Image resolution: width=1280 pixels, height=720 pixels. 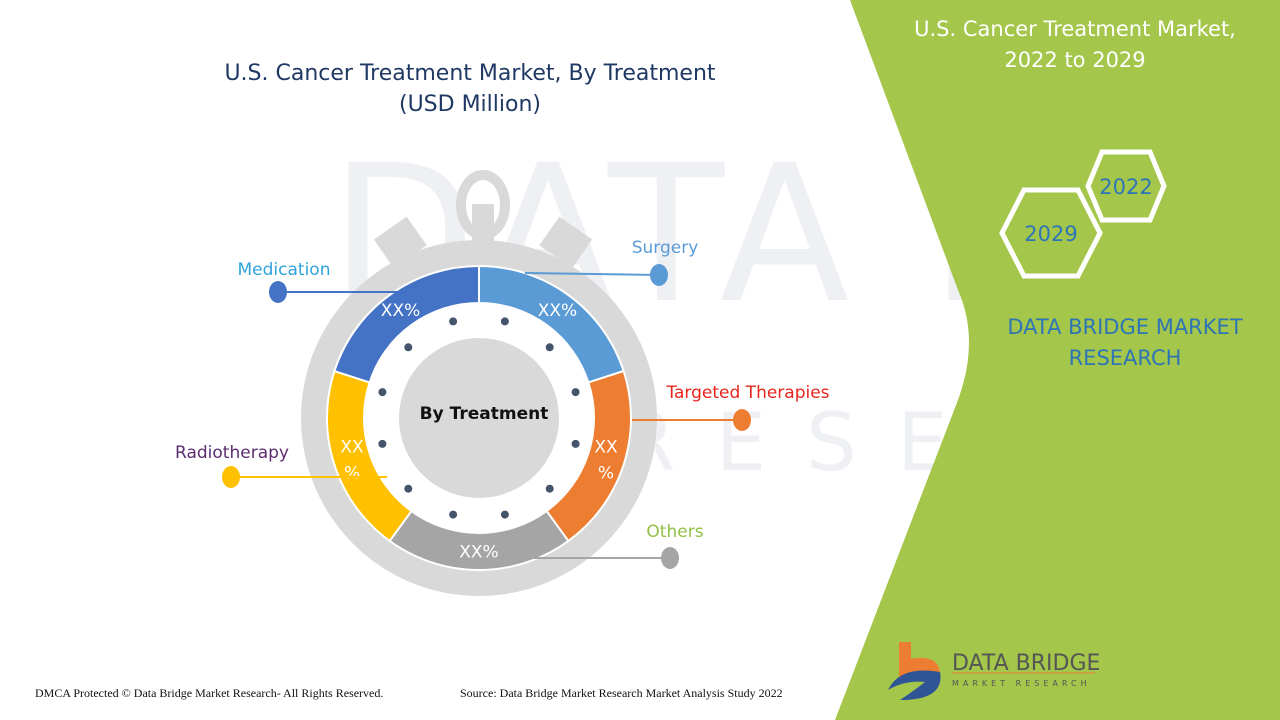 What do you see at coordinates (284, 270) in the screenshot?
I see `legend-label-medication: Medication` at bounding box center [284, 270].